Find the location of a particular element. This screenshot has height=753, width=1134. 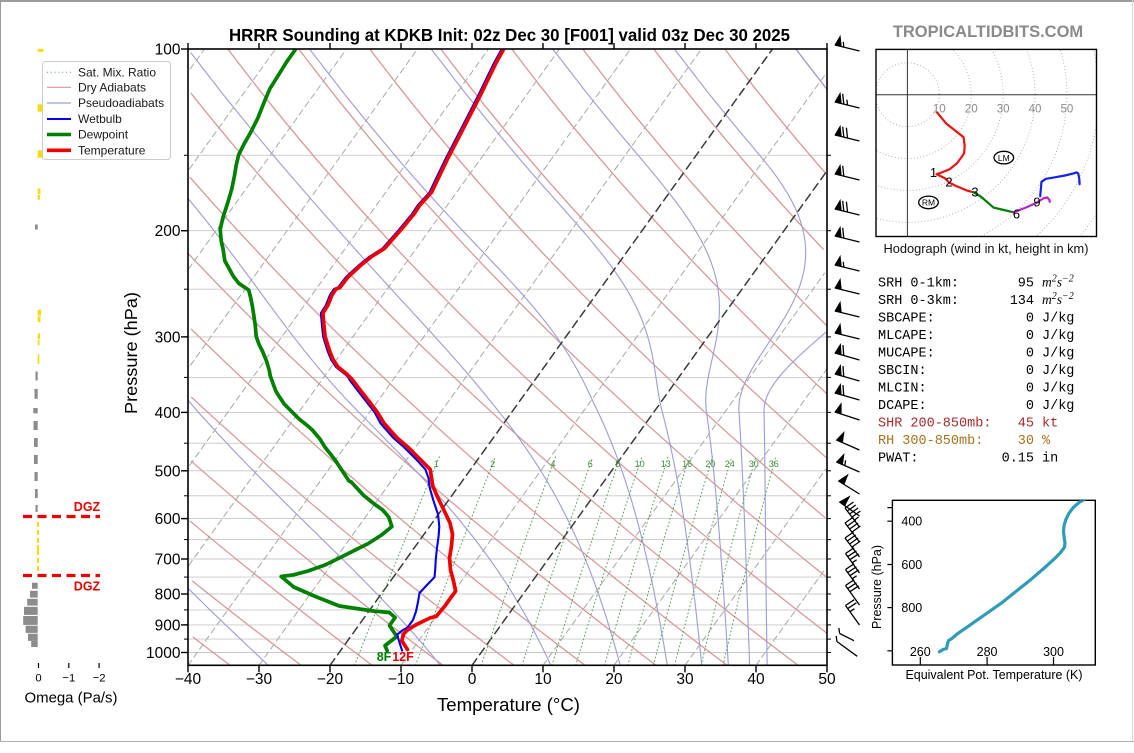

svg-text: MLCAPE: is located at coordinates (906, 336).